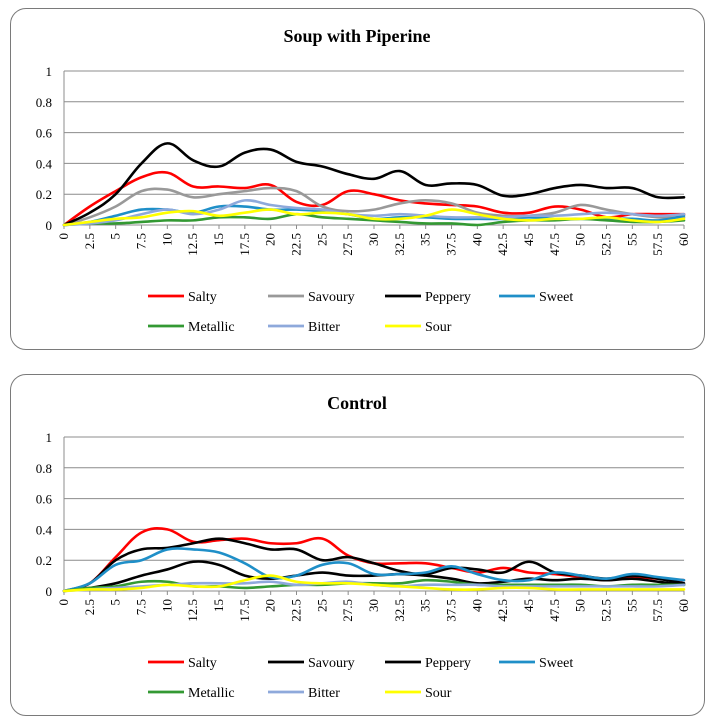 The width and height of the screenshot is (715, 727). I want to click on series-line-savoury, so click(374, 206).